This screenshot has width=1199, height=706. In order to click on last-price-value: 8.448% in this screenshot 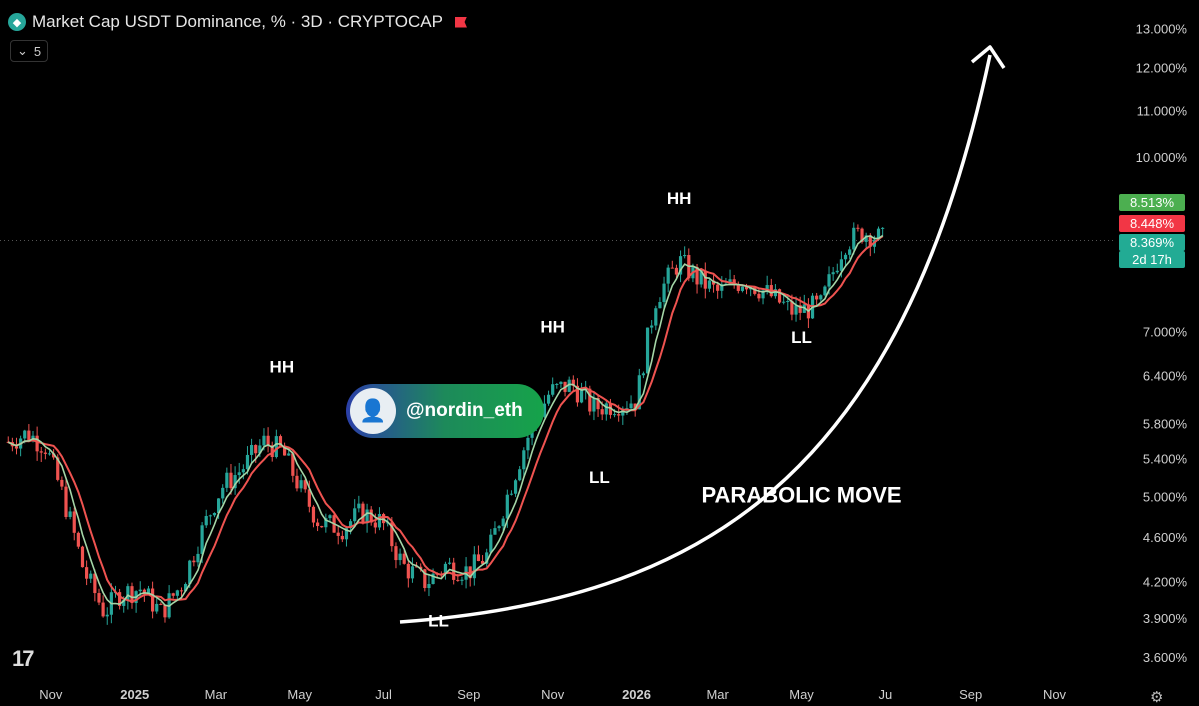, I will do `click(1152, 223)`.